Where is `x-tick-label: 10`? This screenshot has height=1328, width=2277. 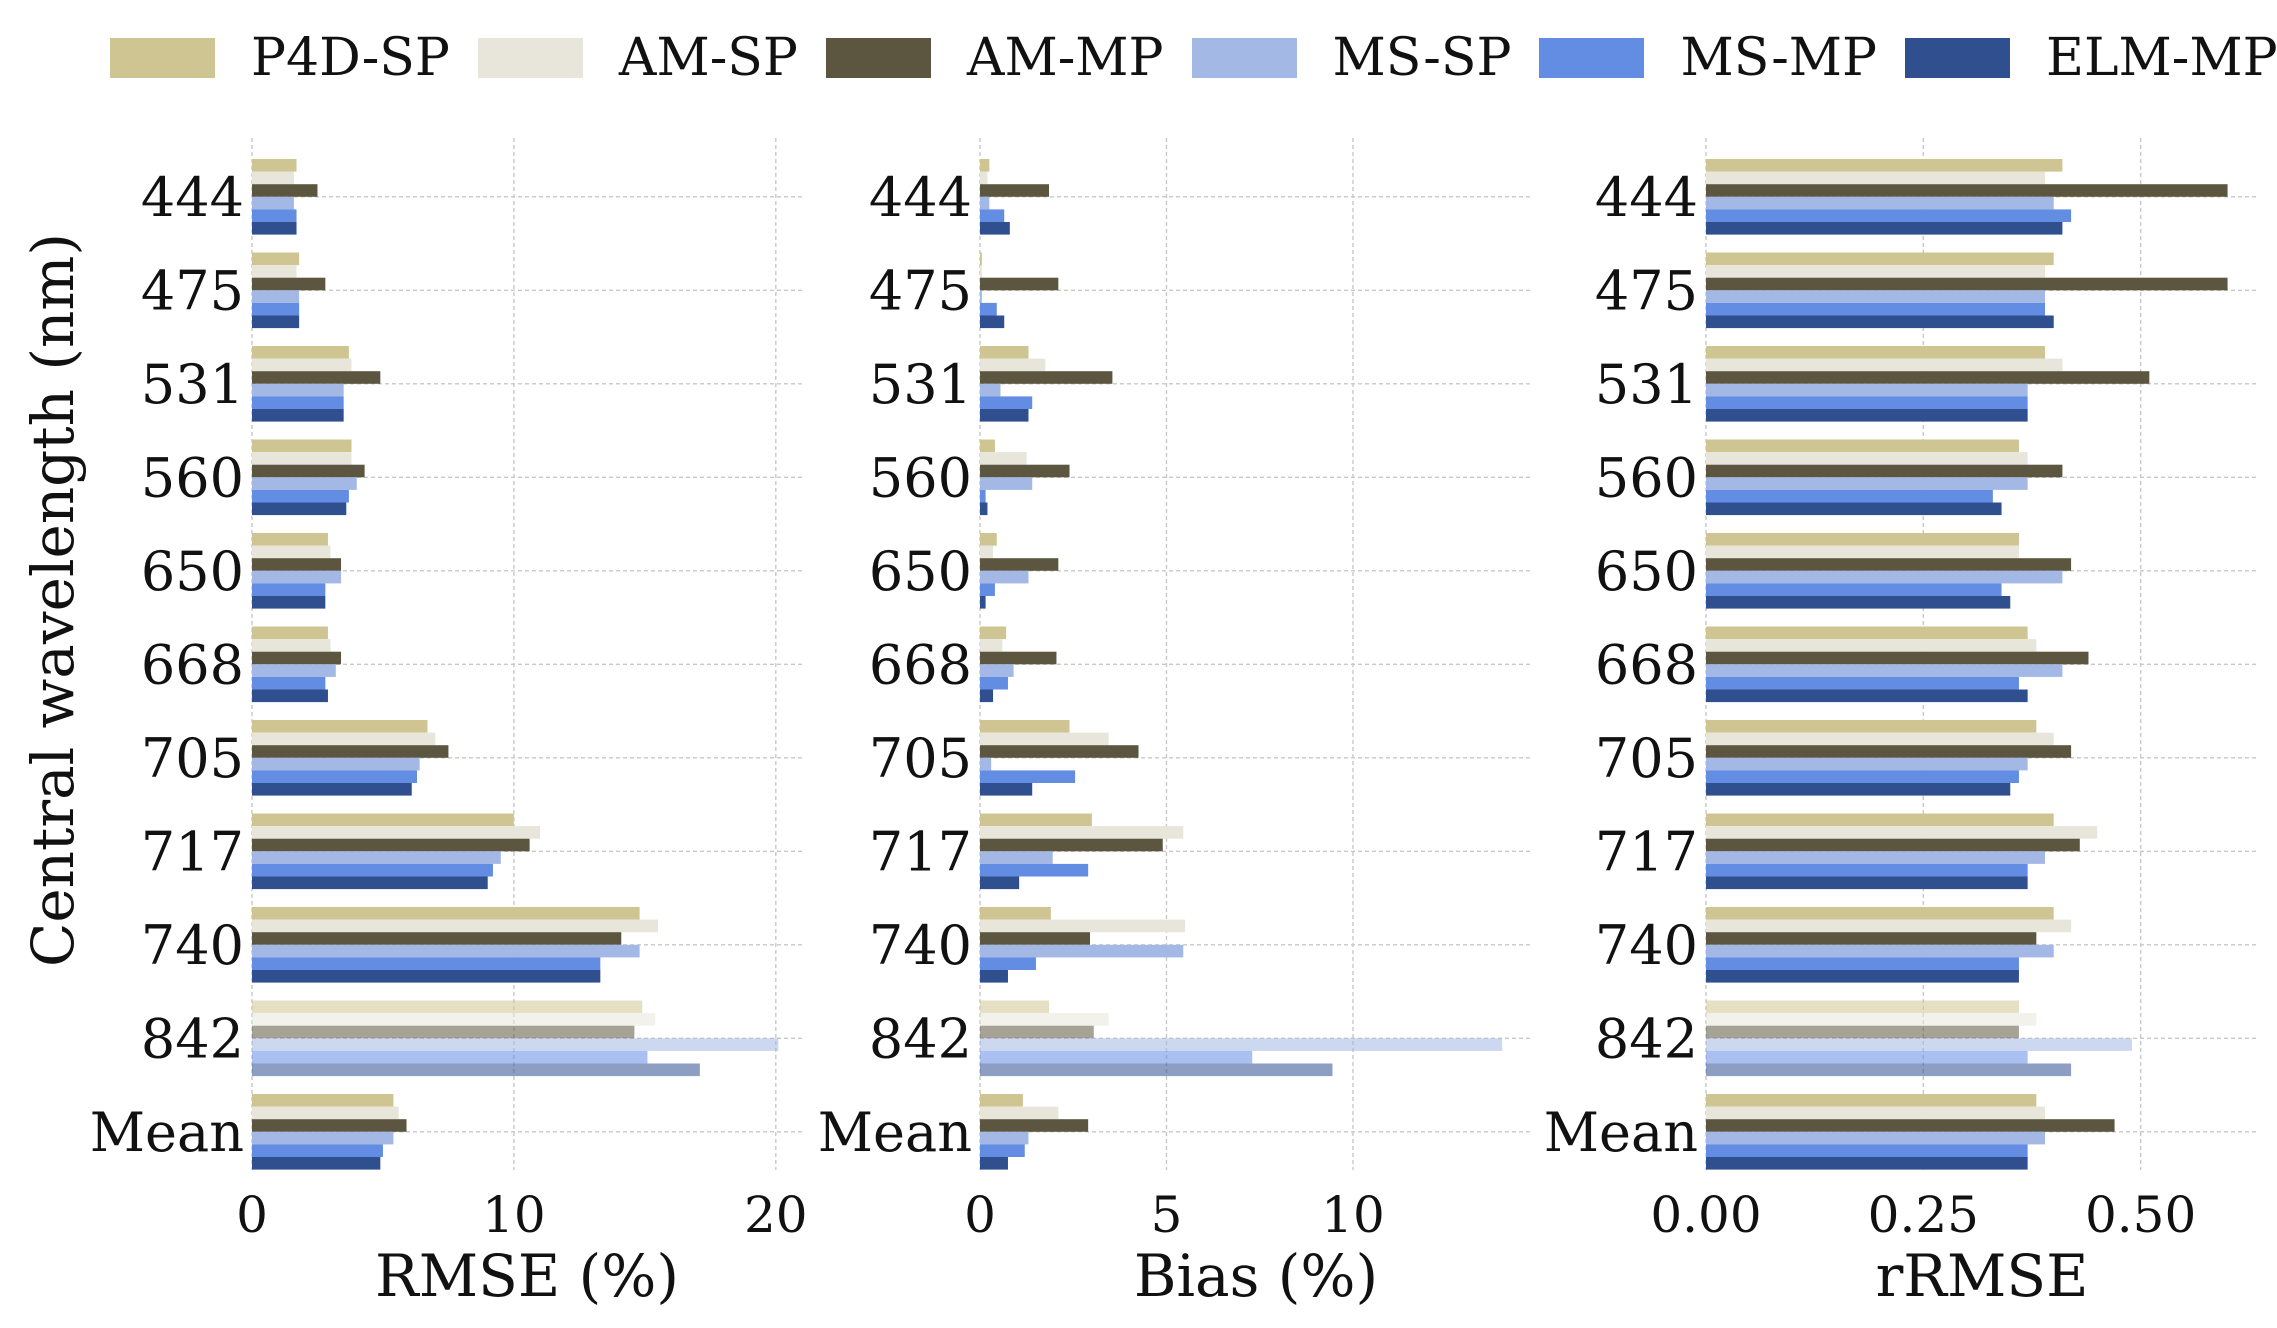
x-tick-label: 10 is located at coordinates (514, 1215).